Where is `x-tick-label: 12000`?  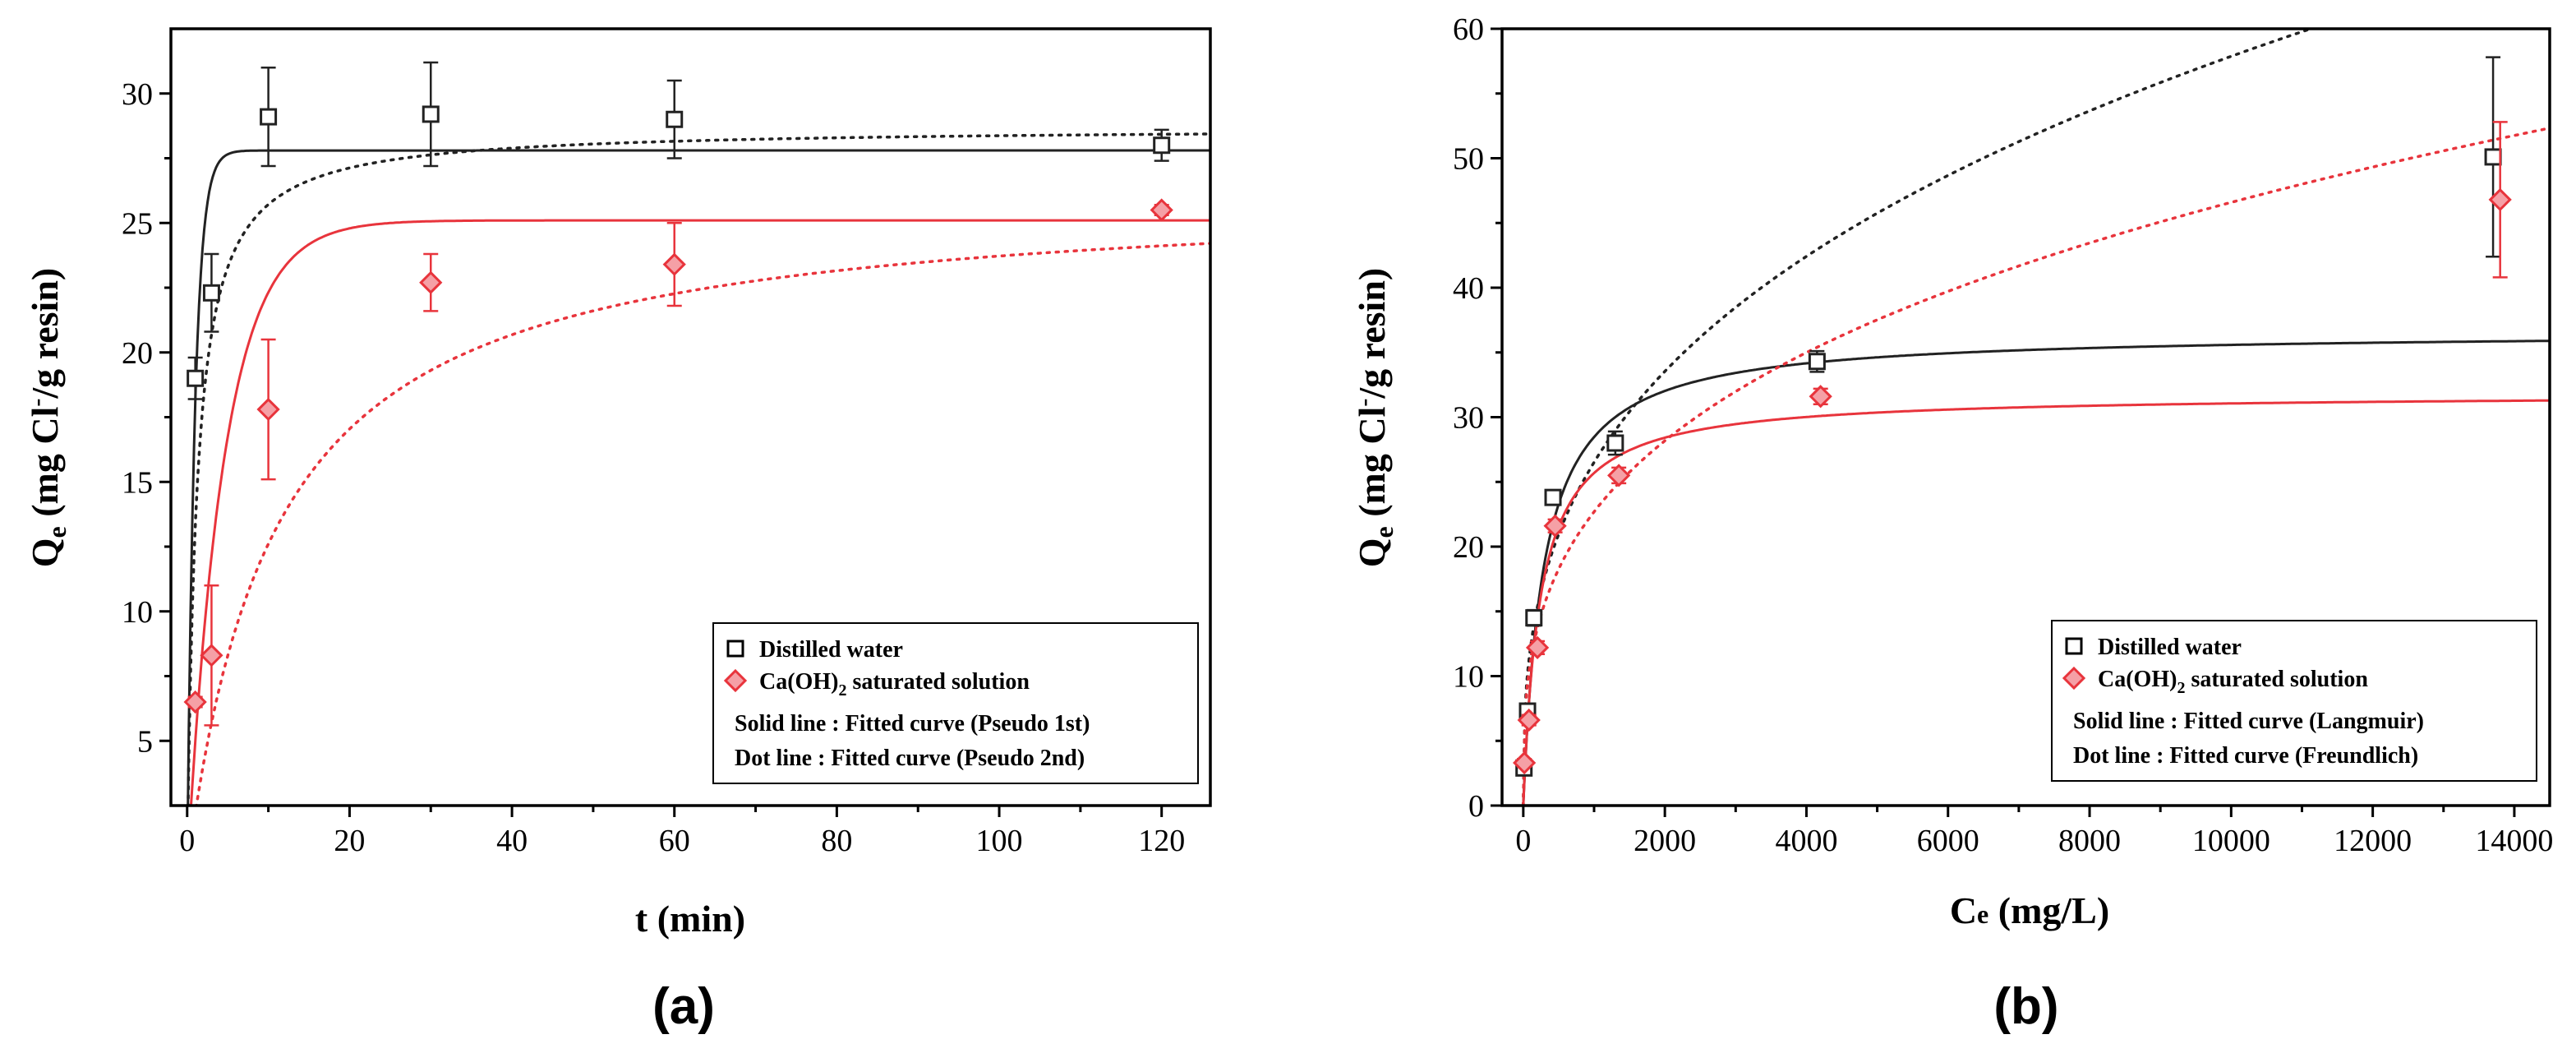 x-tick-label: 12000 is located at coordinates (2373, 841).